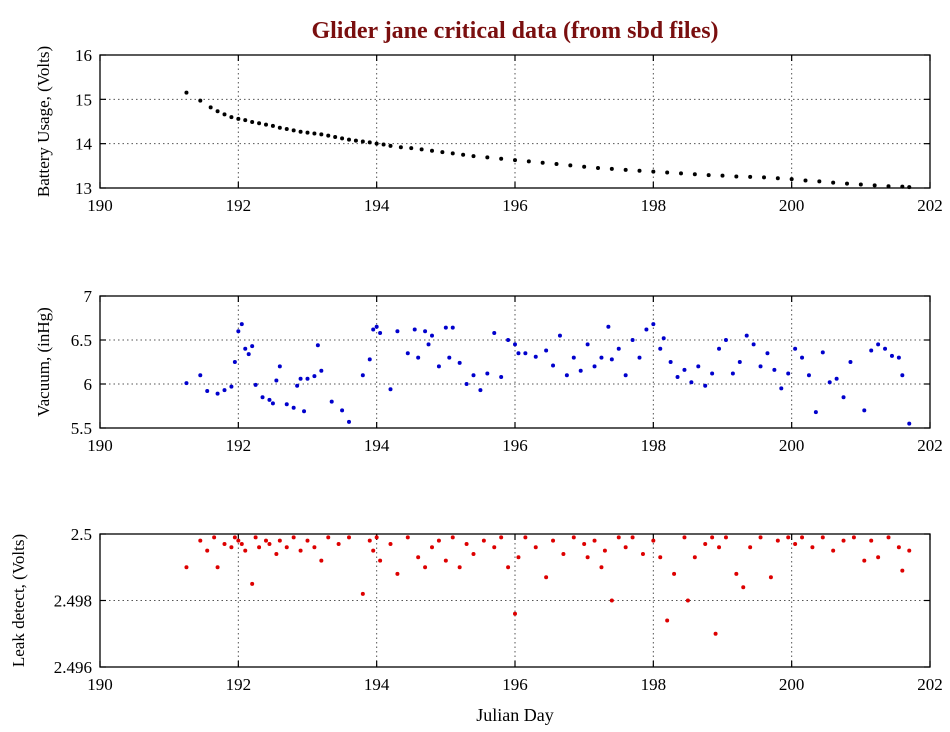 This screenshot has height=732, width=950. What do you see at coordinates (239, 684) in the screenshot?
I see `x-tick-label: 192` at bounding box center [239, 684].